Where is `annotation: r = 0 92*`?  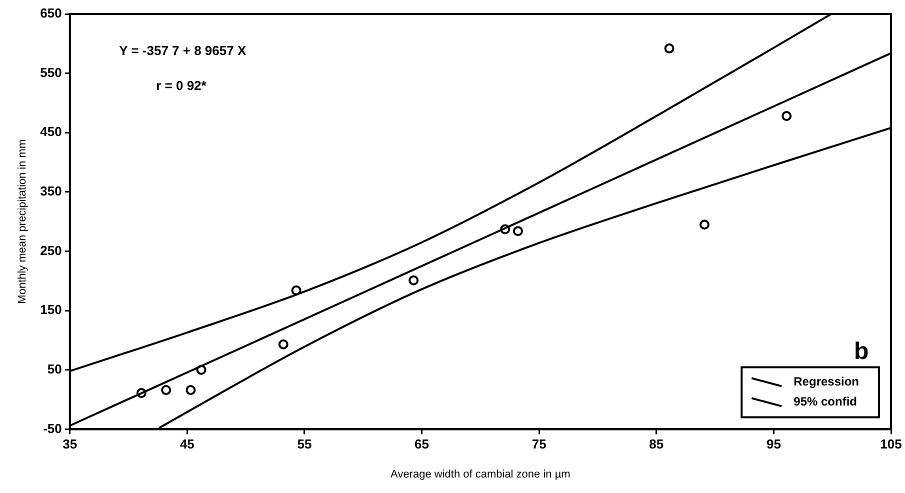
annotation: r = 0 92* is located at coordinates (182, 86).